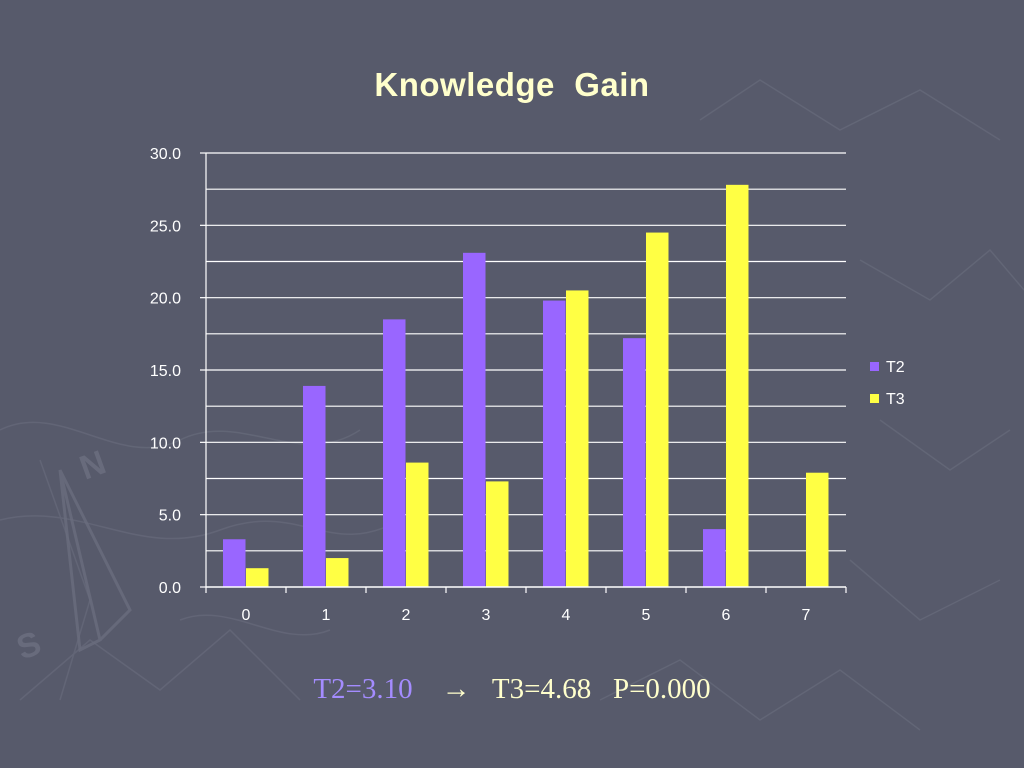 The height and width of the screenshot is (768, 1024). What do you see at coordinates (170, 588) in the screenshot?
I see `y-tick-label: 0.0` at bounding box center [170, 588].